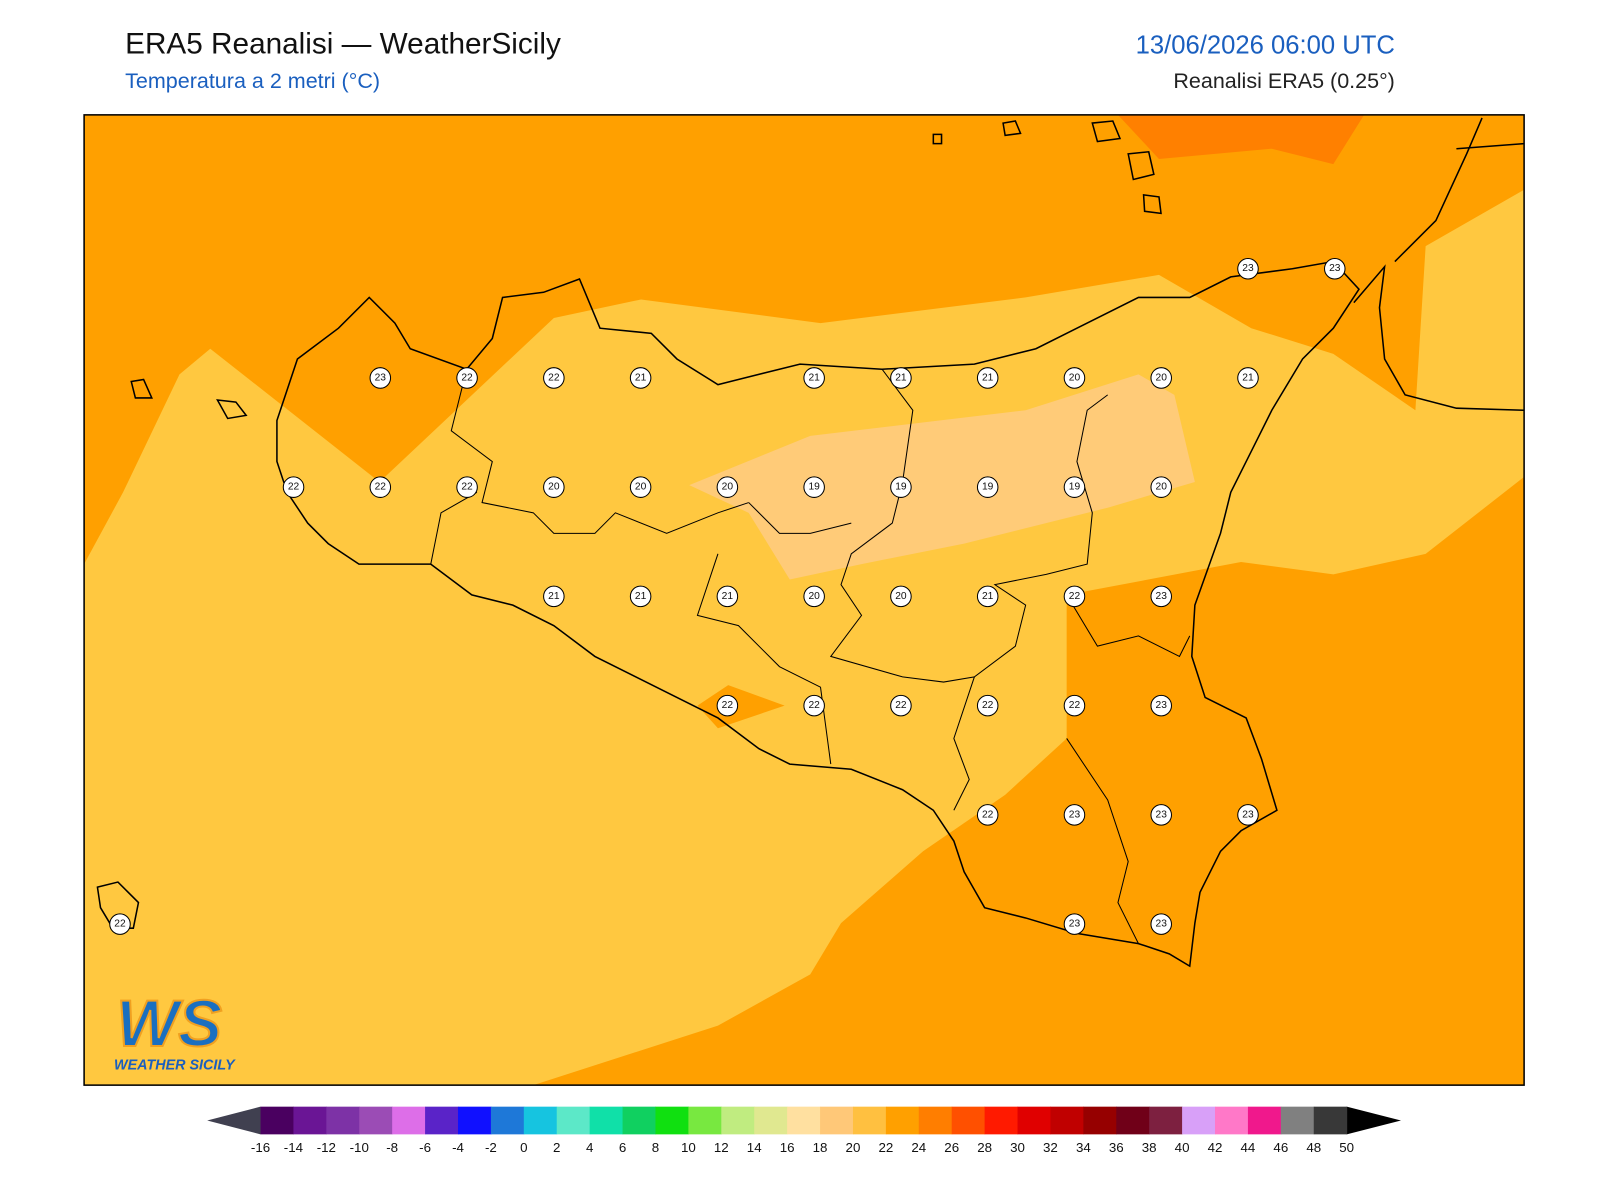 The width and height of the screenshot is (1600, 1200). I want to click on colorbar-tick-label: -8, so click(392, 1147).